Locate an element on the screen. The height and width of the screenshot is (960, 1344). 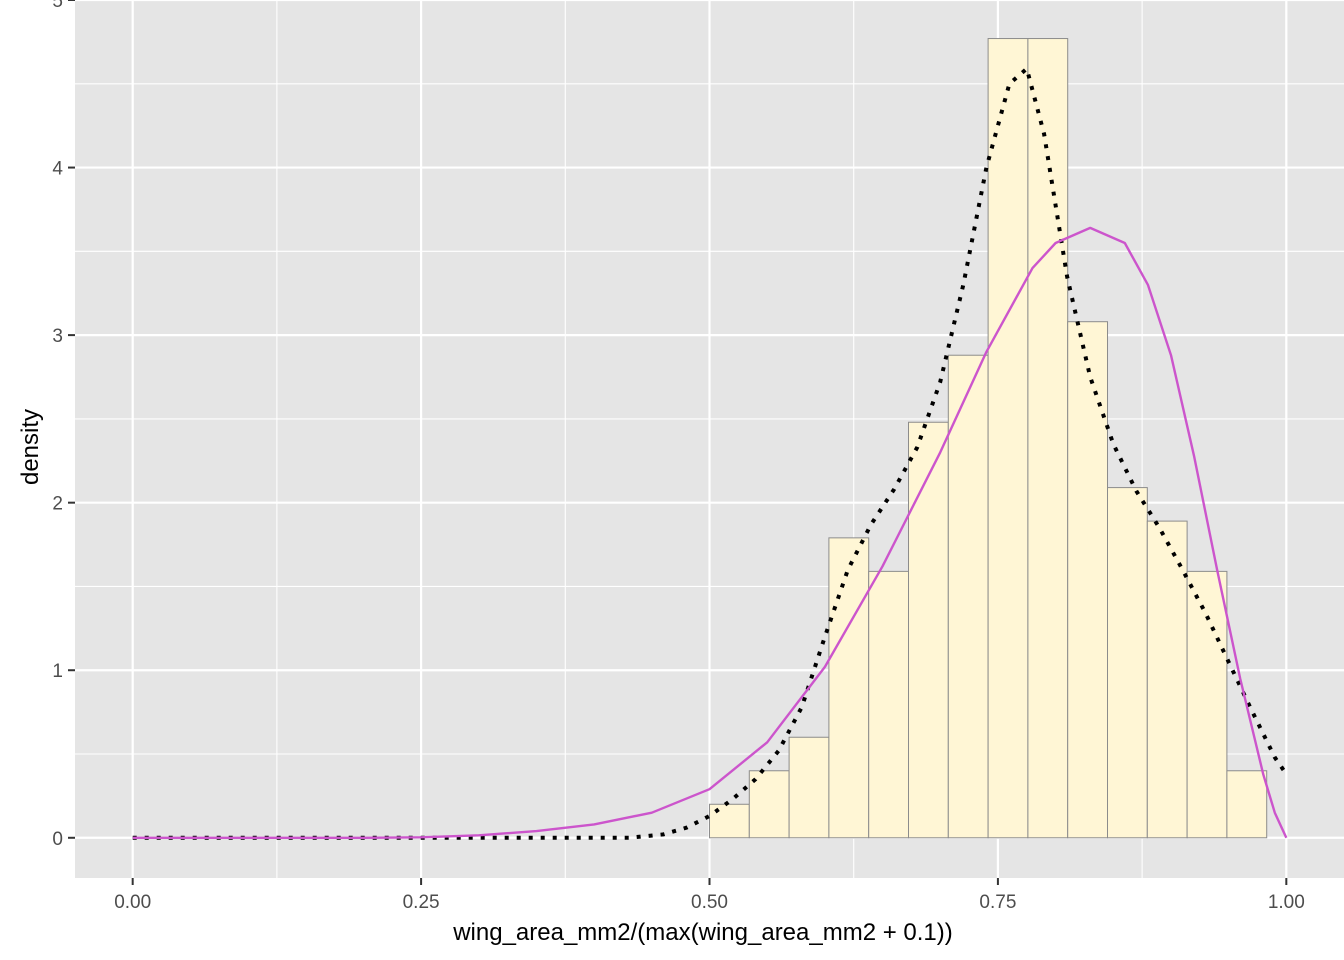
x-tick-label: 0.00 is located at coordinates (132, 902).